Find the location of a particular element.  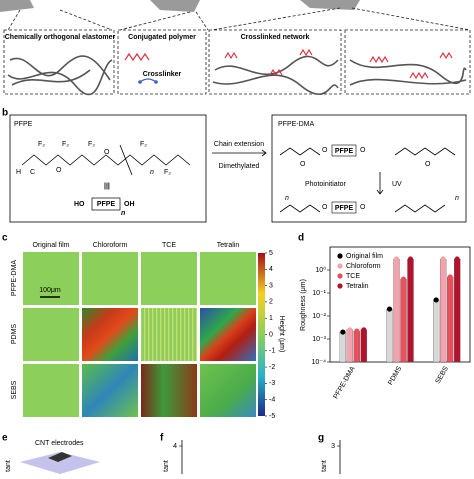

panel-label: d is located at coordinates (301, 238).